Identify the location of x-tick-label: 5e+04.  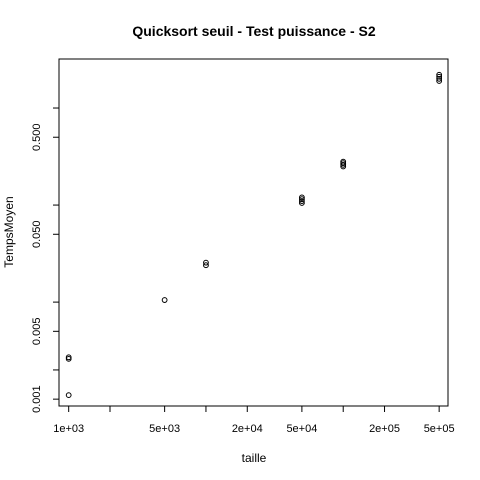
(301, 429).